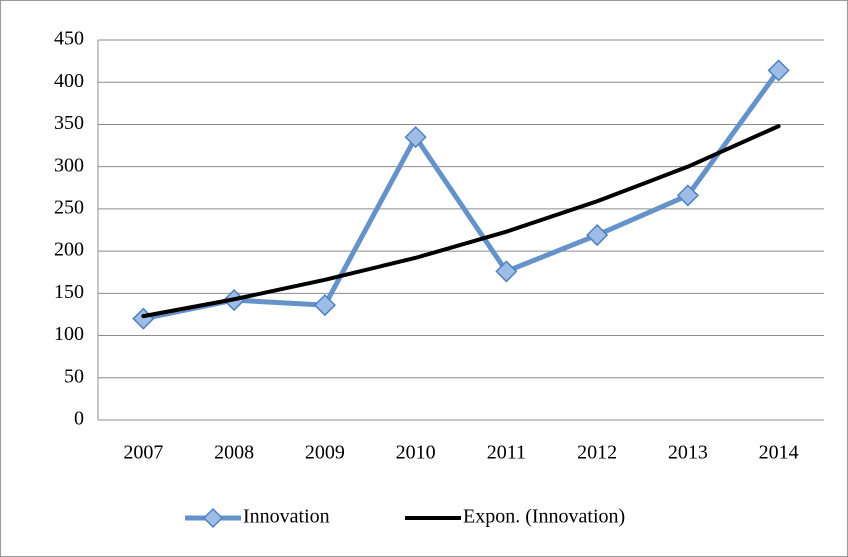 This screenshot has height=557, width=848. What do you see at coordinates (69, 165) in the screenshot?
I see `y-tick-label: 300` at bounding box center [69, 165].